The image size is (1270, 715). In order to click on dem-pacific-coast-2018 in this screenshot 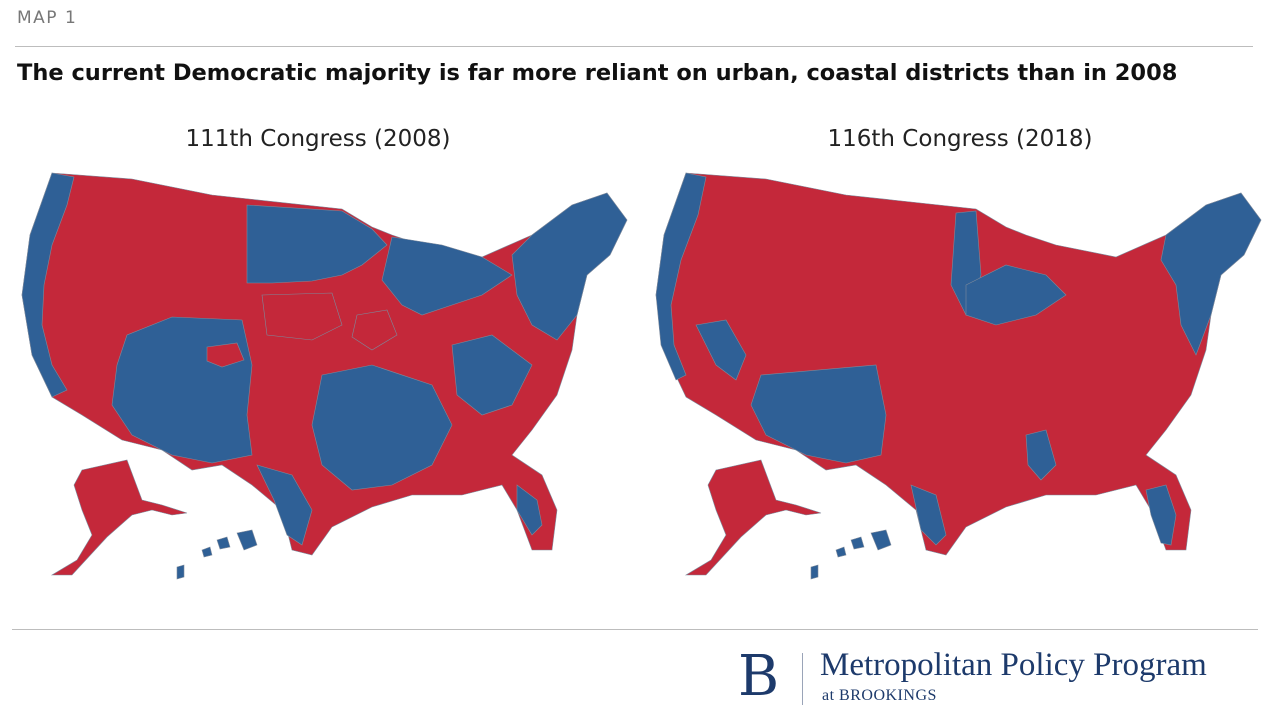, I will do `click(681, 276)`.